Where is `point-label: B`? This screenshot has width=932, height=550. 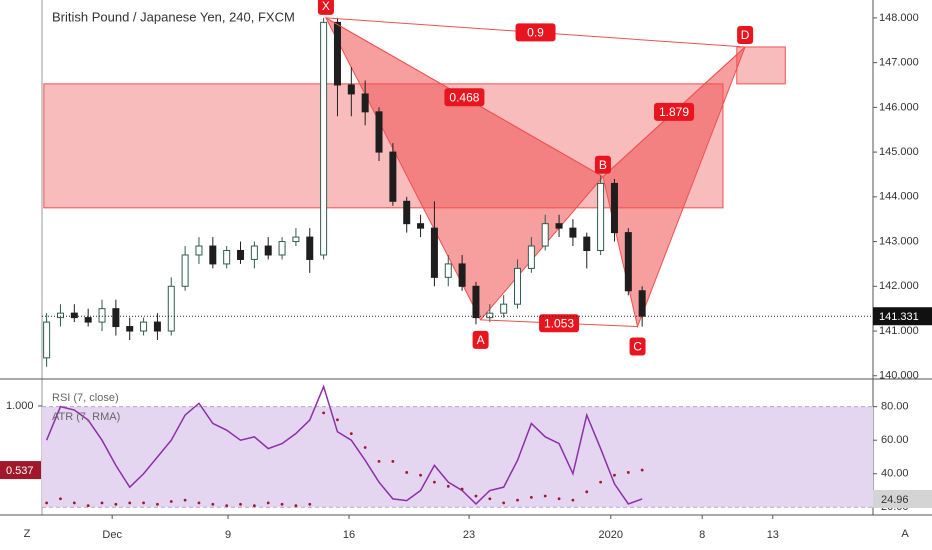 point-label: B is located at coordinates (603, 165).